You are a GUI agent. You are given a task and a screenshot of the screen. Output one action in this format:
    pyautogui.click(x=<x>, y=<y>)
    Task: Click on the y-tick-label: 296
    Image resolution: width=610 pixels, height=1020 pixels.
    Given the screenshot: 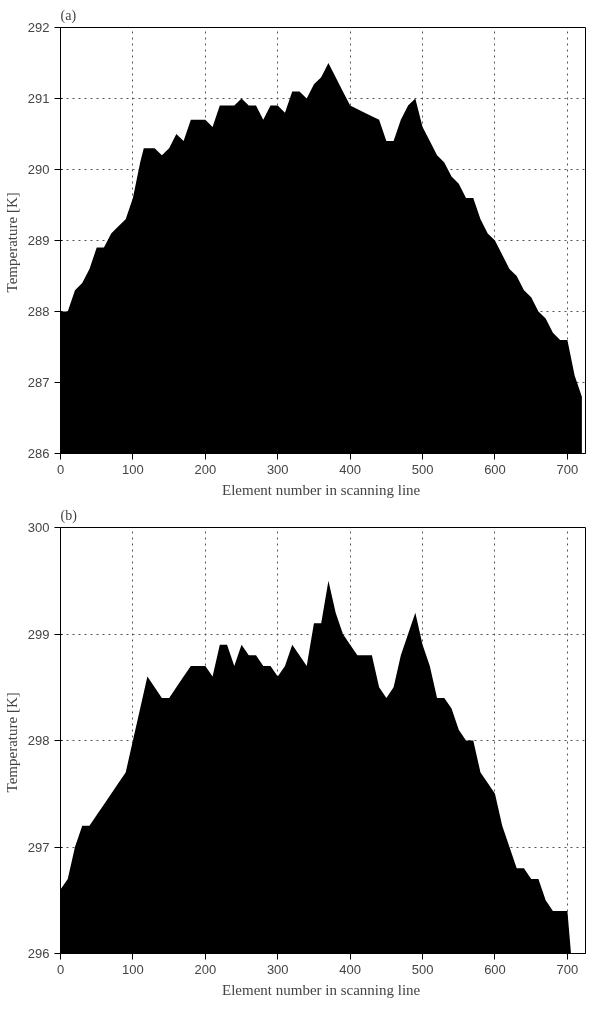 What is the action you would take?
    pyautogui.click(x=38, y=953)
    